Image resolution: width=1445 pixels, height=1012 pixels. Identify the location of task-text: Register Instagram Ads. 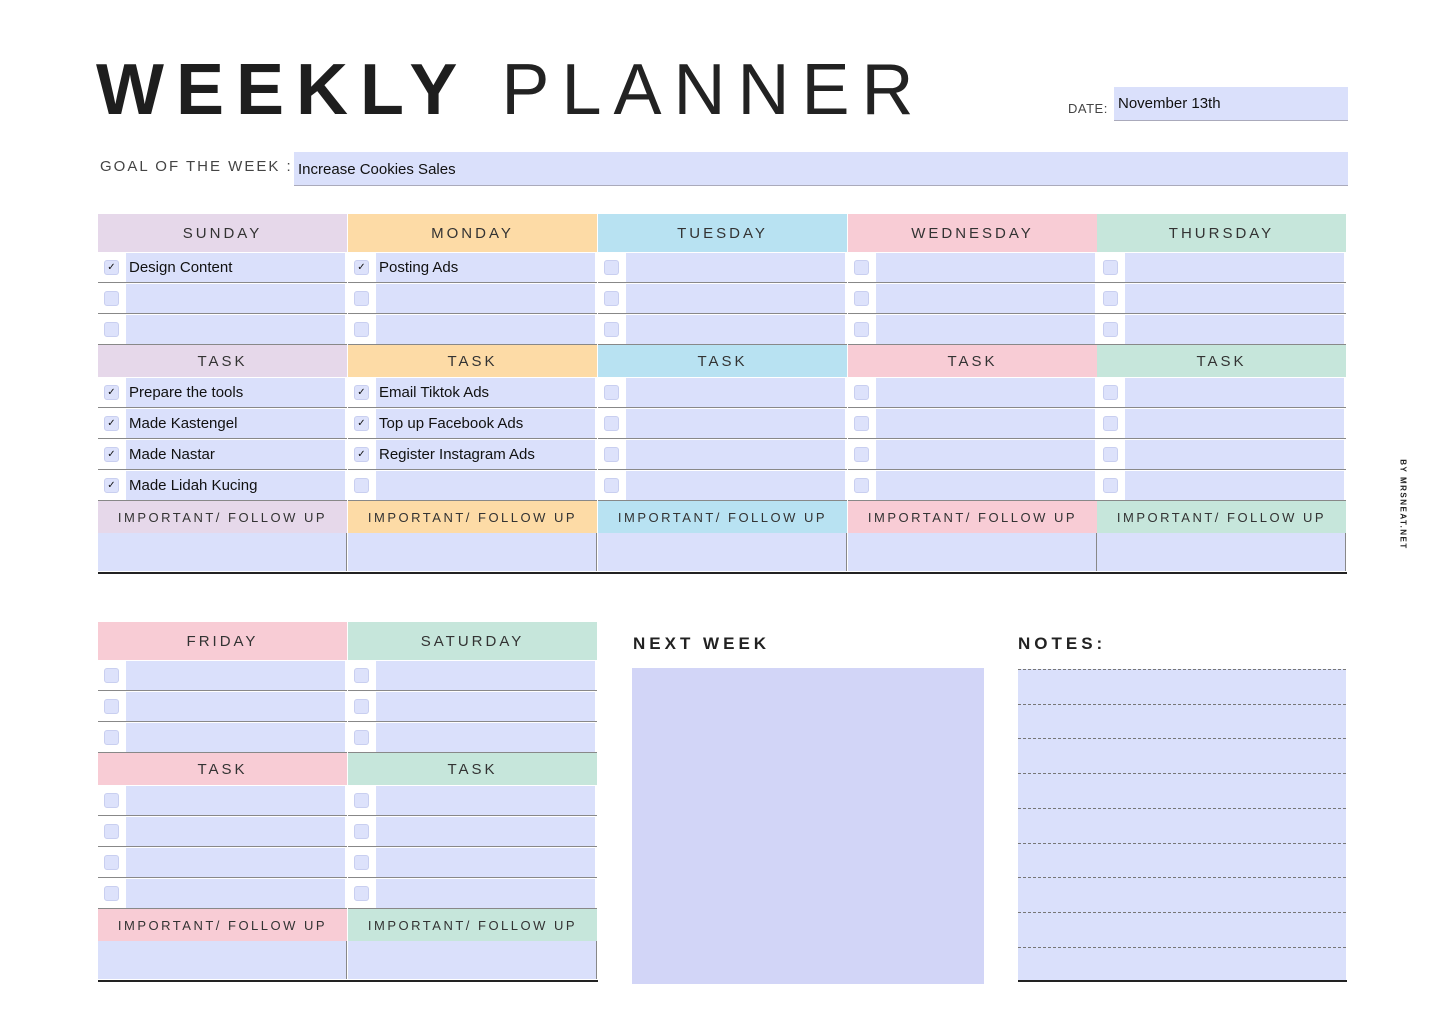
(485, 454).